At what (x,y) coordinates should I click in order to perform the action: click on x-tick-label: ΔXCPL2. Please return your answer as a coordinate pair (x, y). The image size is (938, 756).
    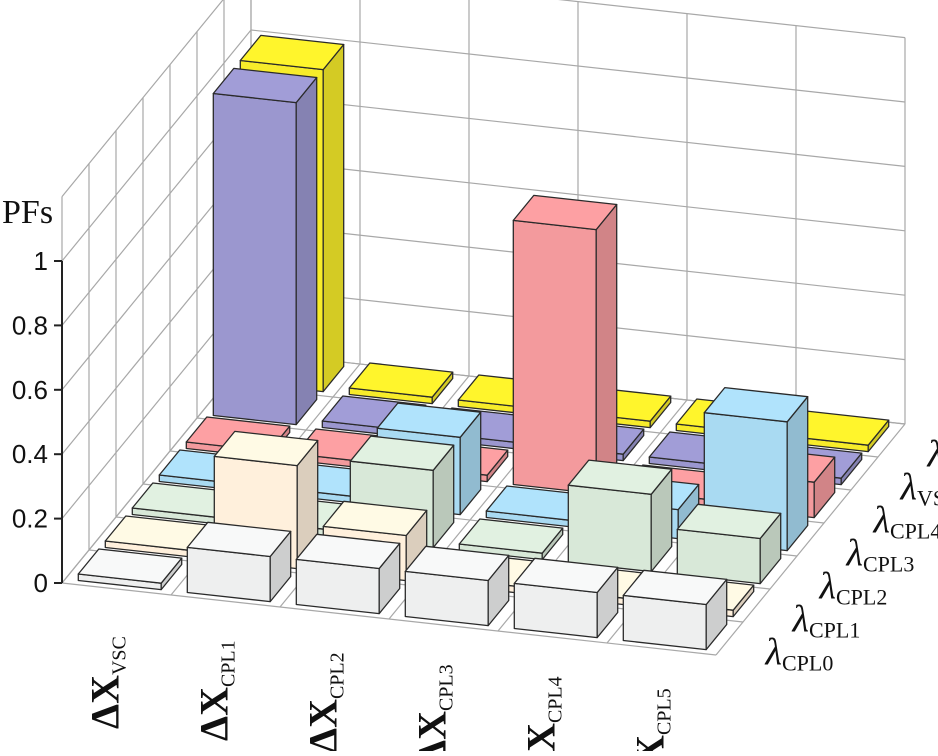
    Looking at the image, I should click on (325, 701).